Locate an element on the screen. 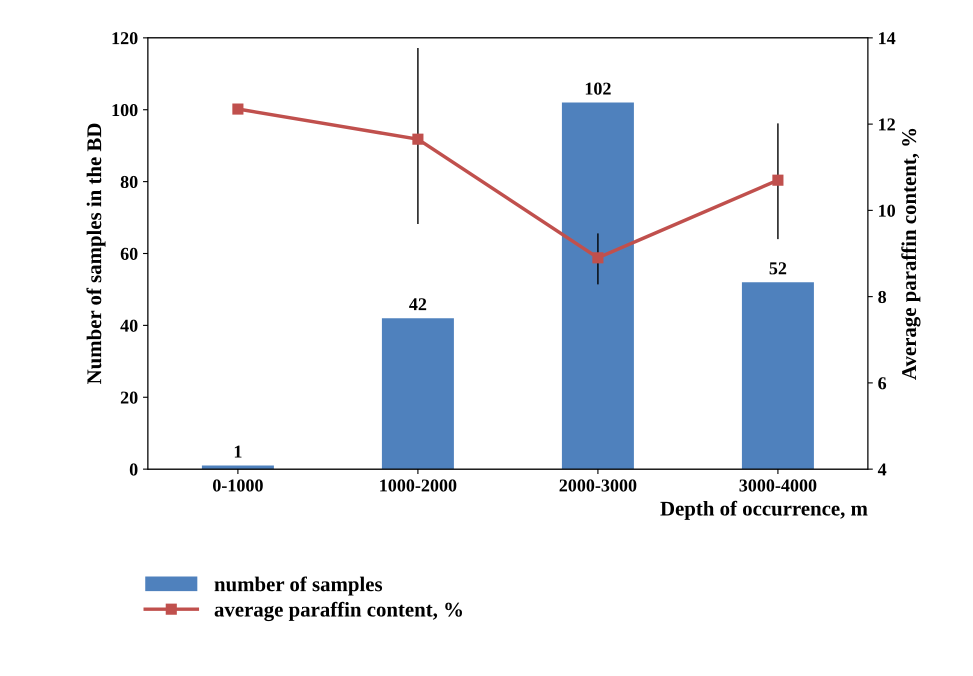 Image resolution: width=973 pixels, height=676 pixels. y-tick-label: 0 is located at coordinates (134, 469).